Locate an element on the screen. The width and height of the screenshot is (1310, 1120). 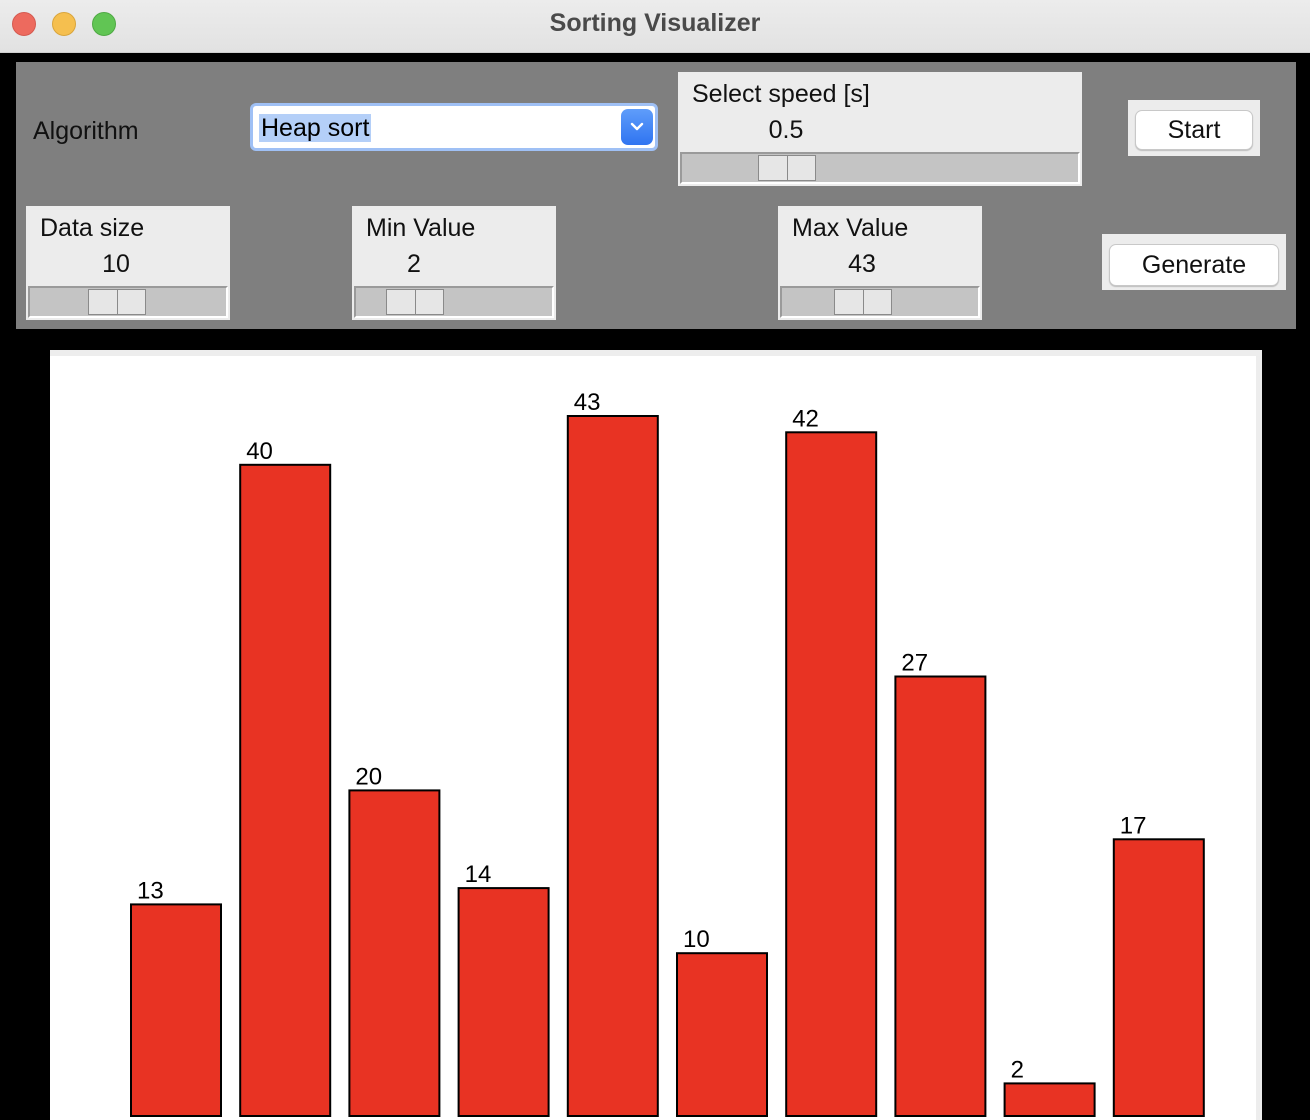
start-button-frame: Start is located at coordinates (1194, 128).